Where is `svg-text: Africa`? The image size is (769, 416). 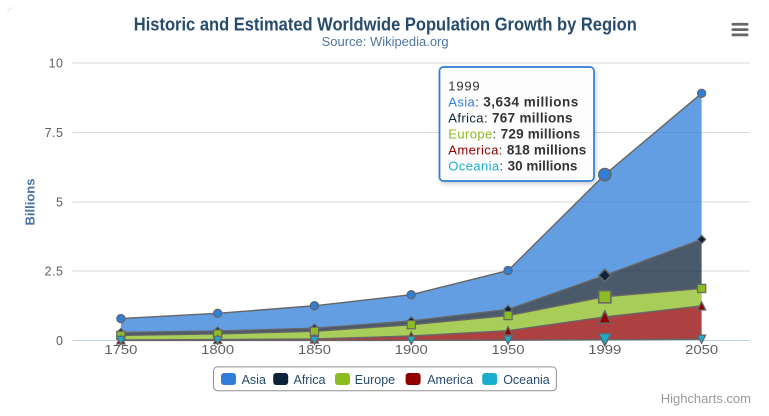 svg-text: Africa is located at coordinates (310, 380).